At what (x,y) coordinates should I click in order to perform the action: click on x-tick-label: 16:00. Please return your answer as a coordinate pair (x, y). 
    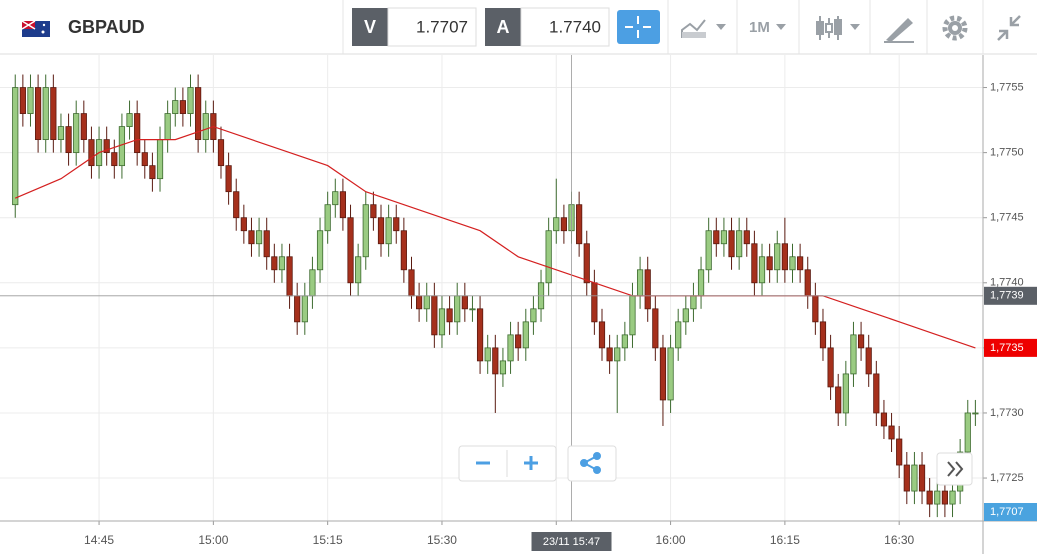
    Looking at the image, I should click on (671, 540).